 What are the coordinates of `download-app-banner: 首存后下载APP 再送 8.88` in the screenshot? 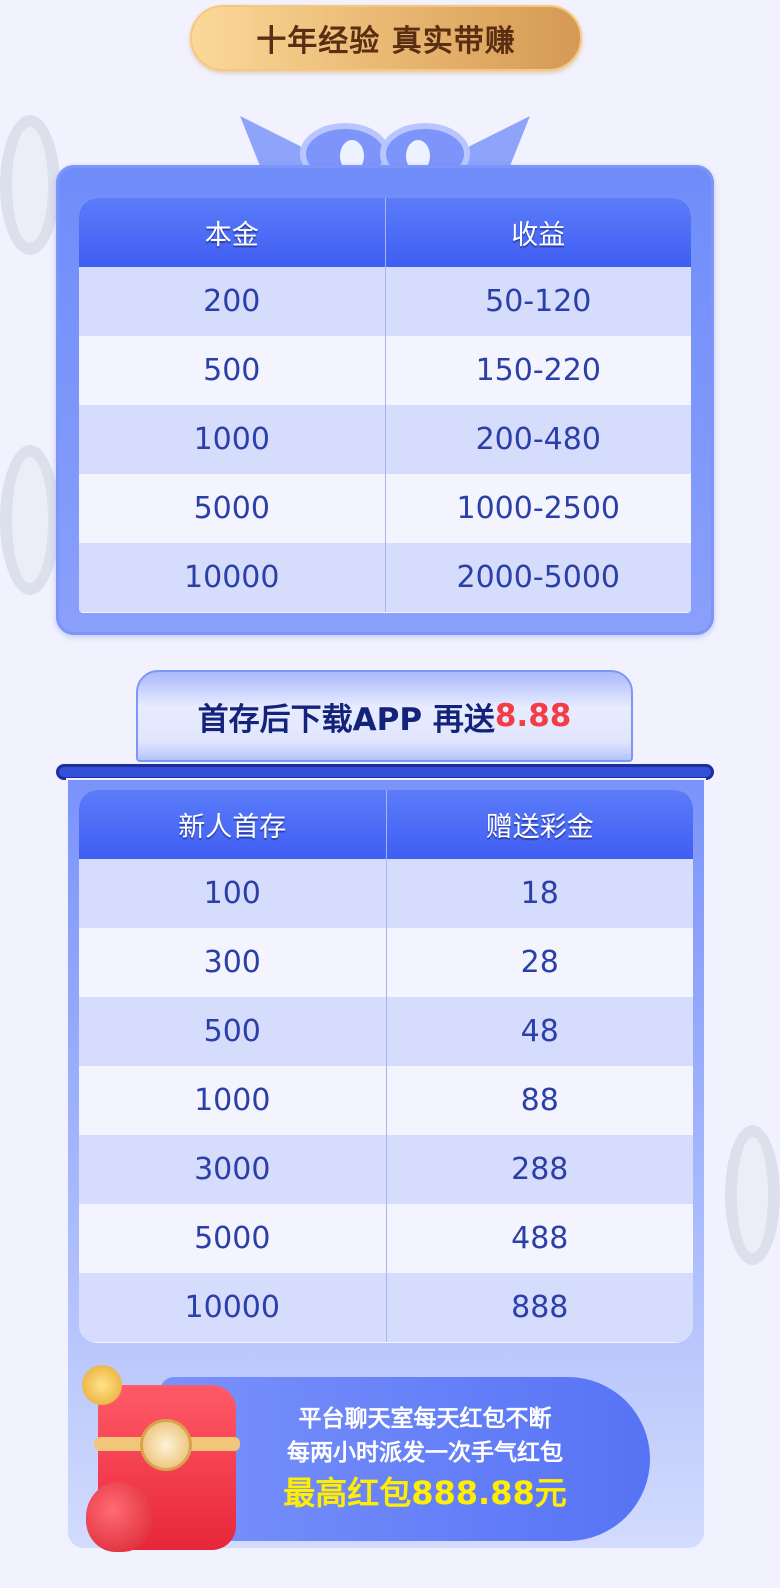 It's located at (384, 716).